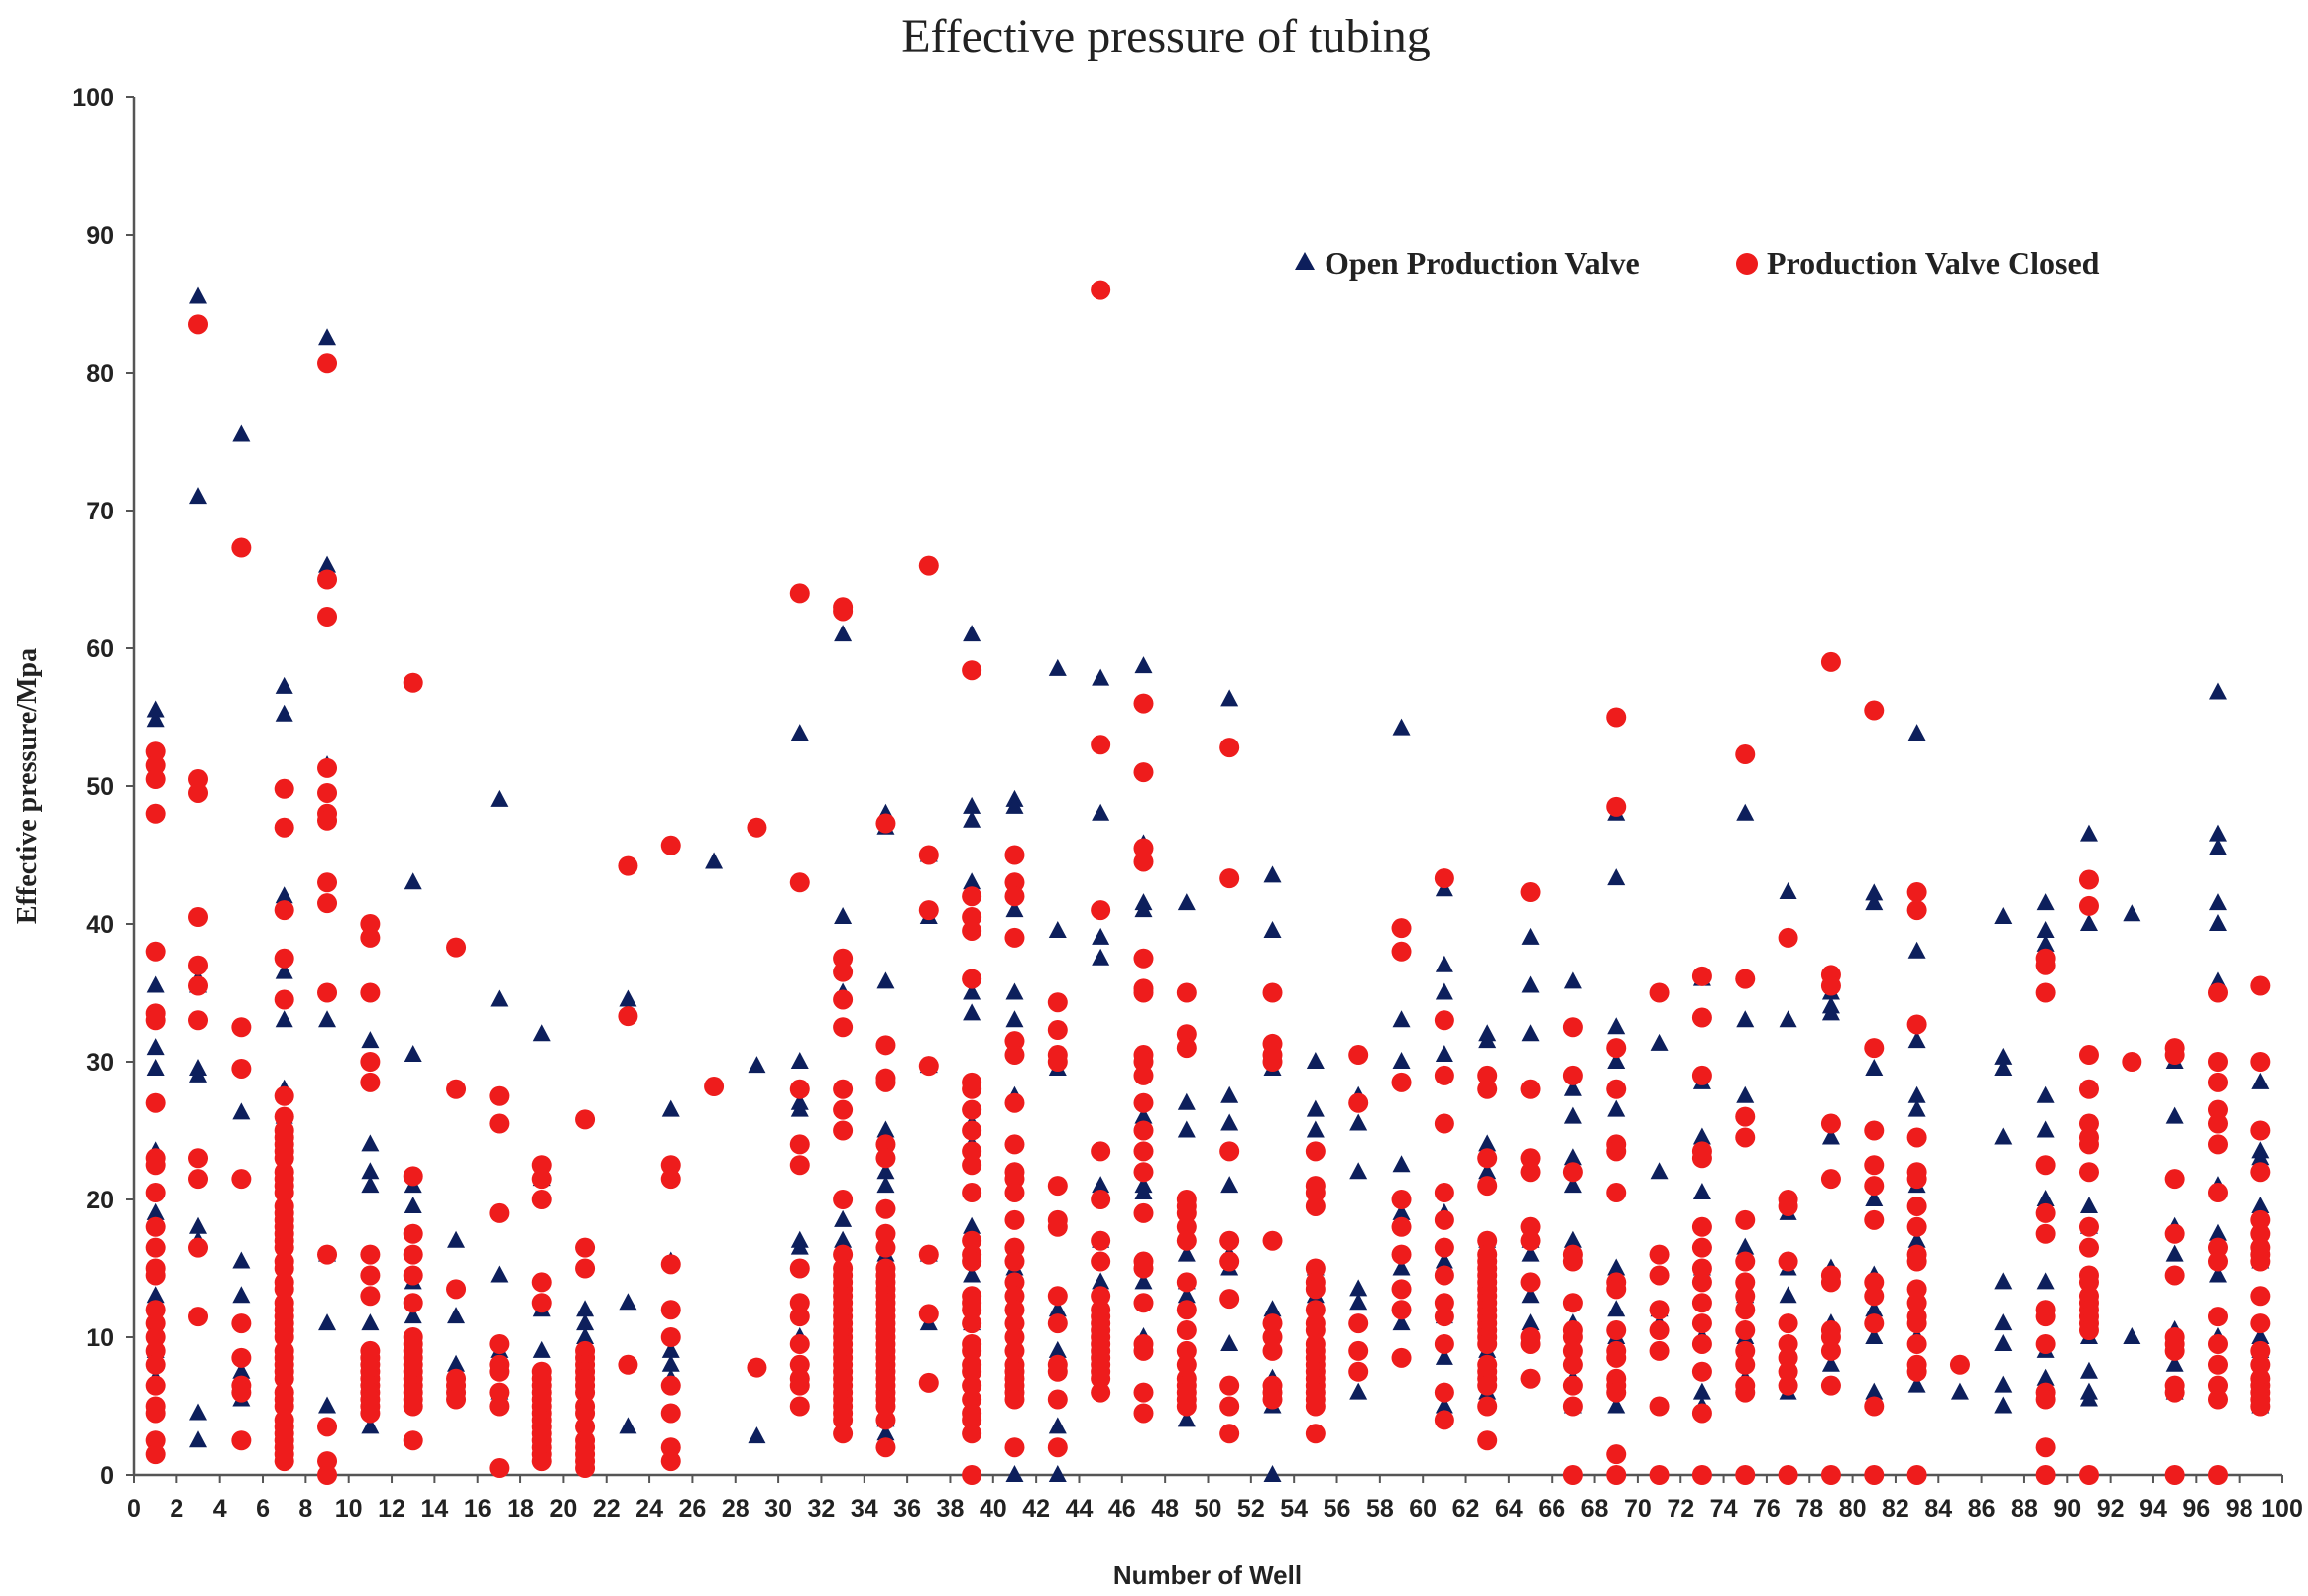  What do you see at coordinates (2153, 1509) in the screenshot?
I see `x-tick-label: 94` at bounding box center [2153, 1509].